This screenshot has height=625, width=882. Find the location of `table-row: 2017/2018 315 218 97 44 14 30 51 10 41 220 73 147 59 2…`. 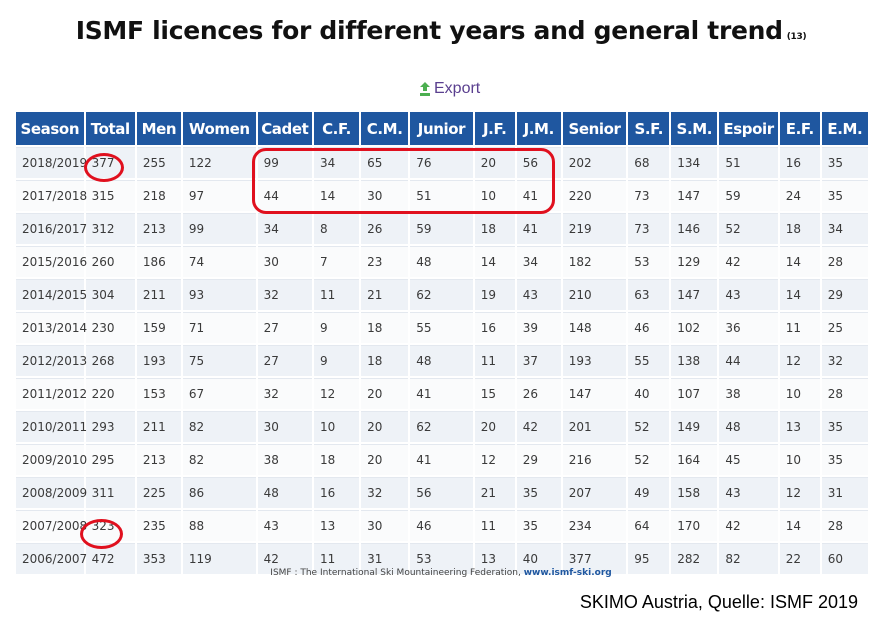

table-row: 2017/2018 315 218 97 44 14 30 51 10 41 220 73 147 59 2… is located at coordinates (442, 195).